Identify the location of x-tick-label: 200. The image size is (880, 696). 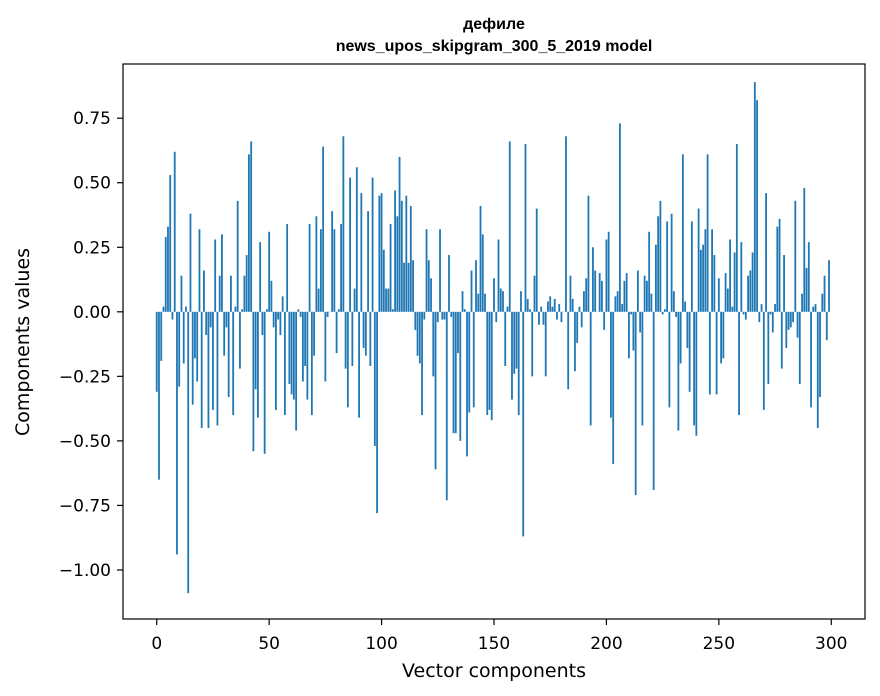
(606, 644).